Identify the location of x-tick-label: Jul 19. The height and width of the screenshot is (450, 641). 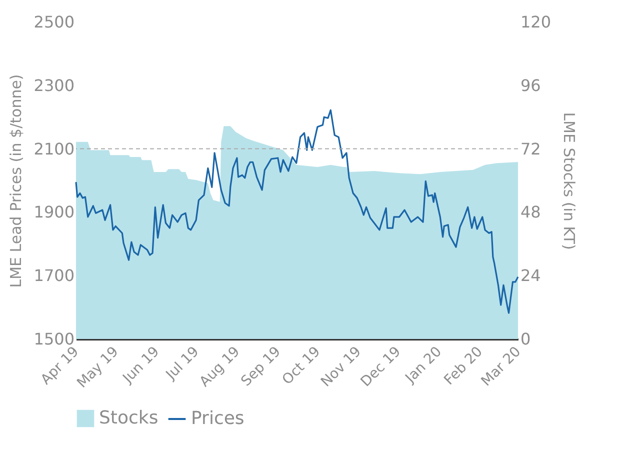
(182, 364).